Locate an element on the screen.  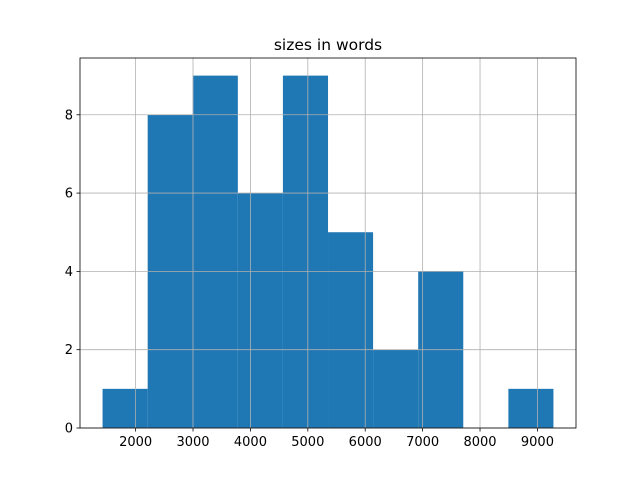
x-tick-label: 5000 is located at coordinates (307, 442).